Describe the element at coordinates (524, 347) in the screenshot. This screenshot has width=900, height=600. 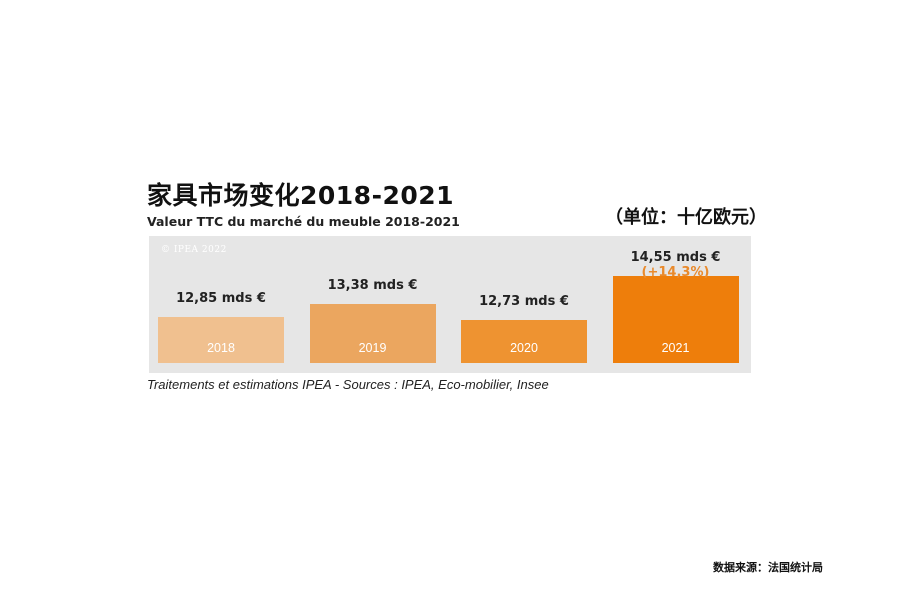
I see `bar-category-label: 2020` at that location.